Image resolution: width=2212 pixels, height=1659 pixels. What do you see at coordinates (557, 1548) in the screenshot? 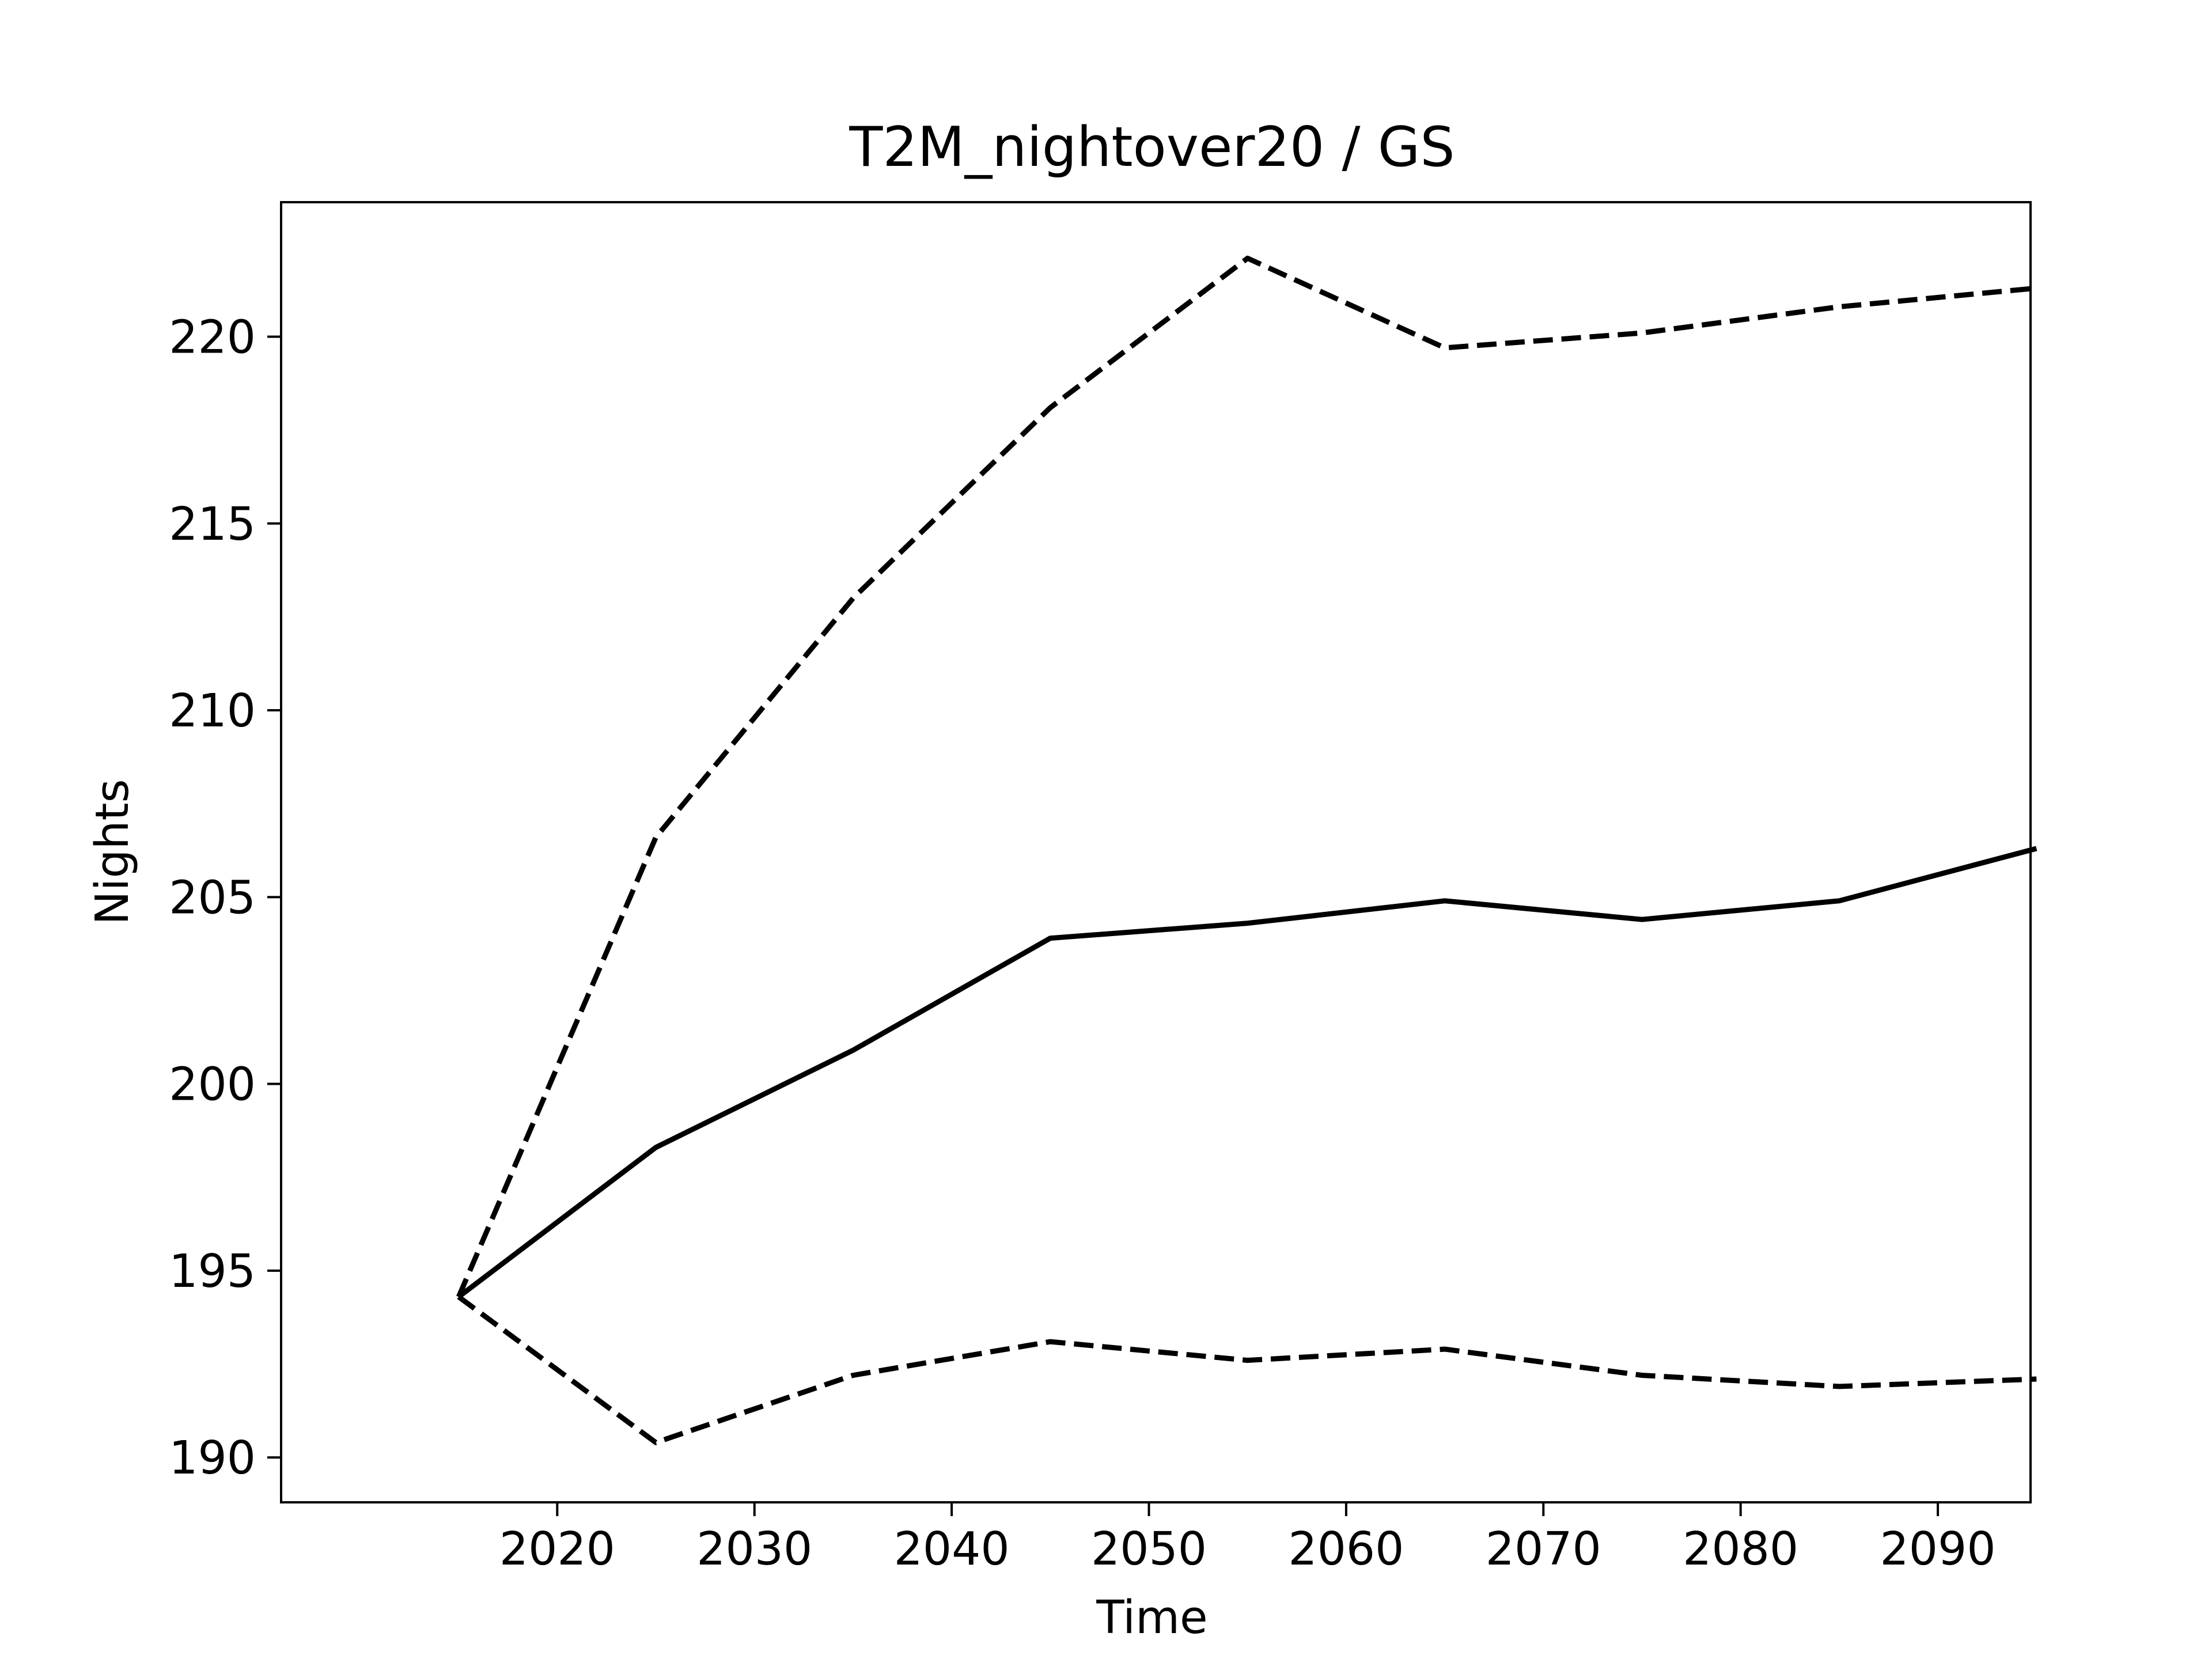
I see `x-tick-label: 2020` at bounding box center [557, 1548].